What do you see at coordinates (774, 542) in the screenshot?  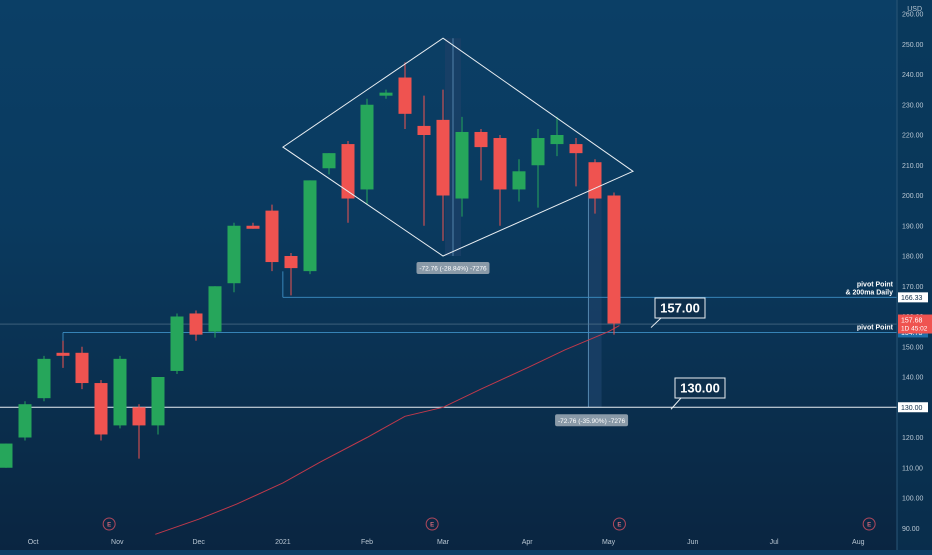 I see `x-tick-label: Jul` at bounding box center [774, 542].